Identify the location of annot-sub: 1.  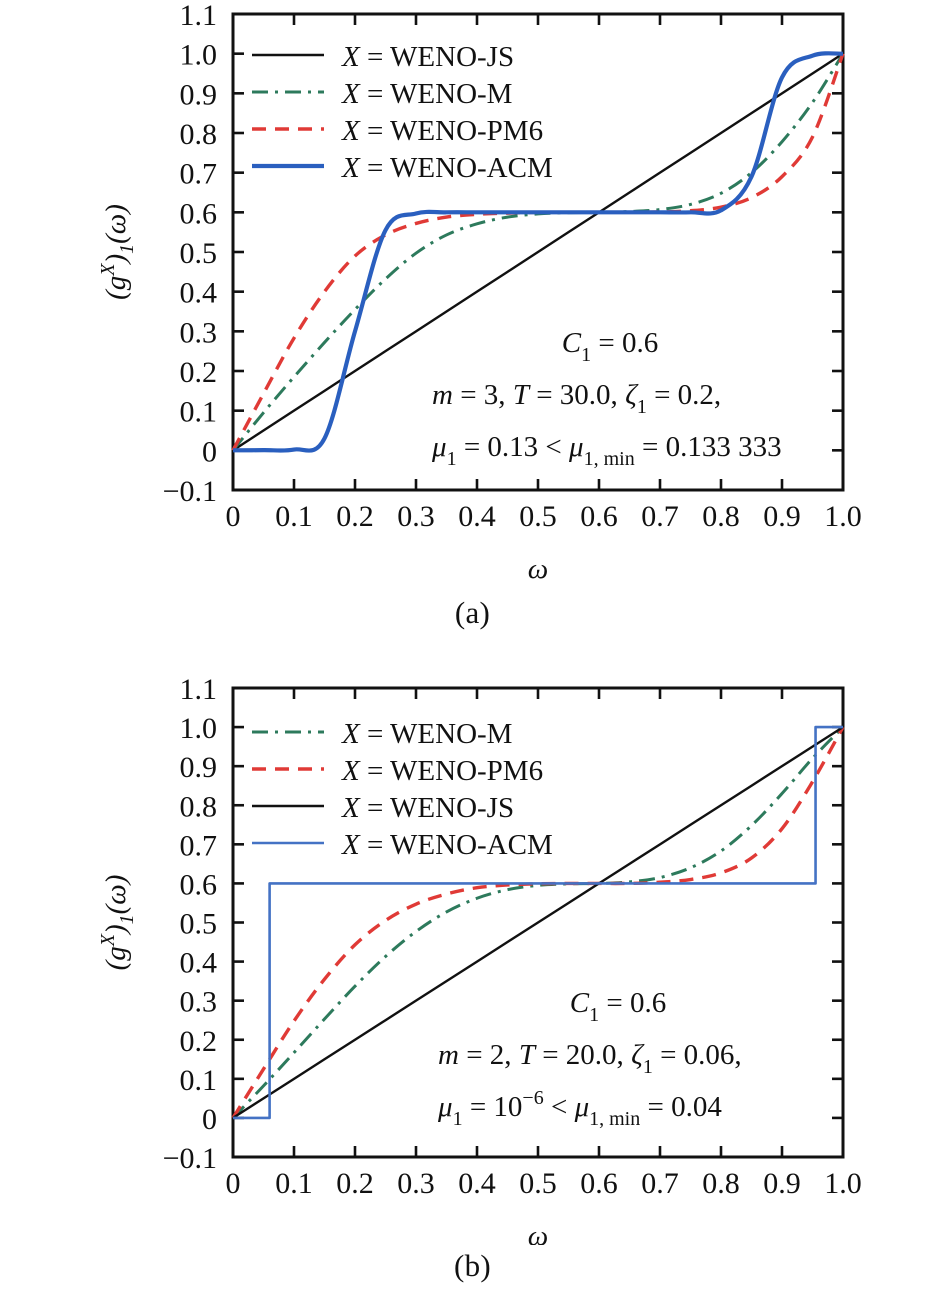
(586, 355).